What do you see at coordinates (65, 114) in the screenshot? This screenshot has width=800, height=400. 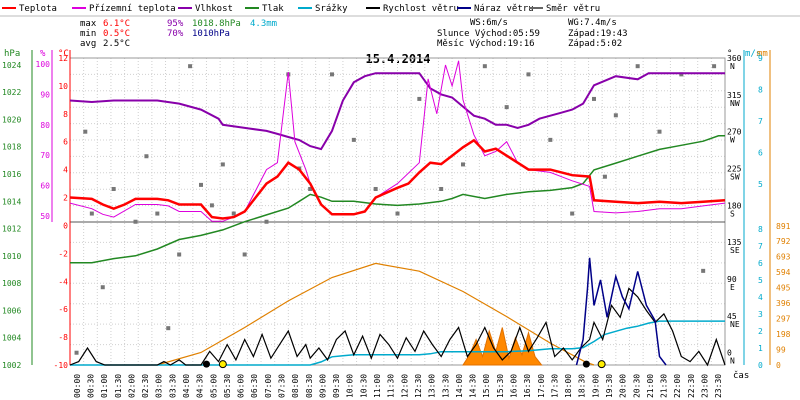 I see `tick-temp: 8` at bounding box center [65, 114].